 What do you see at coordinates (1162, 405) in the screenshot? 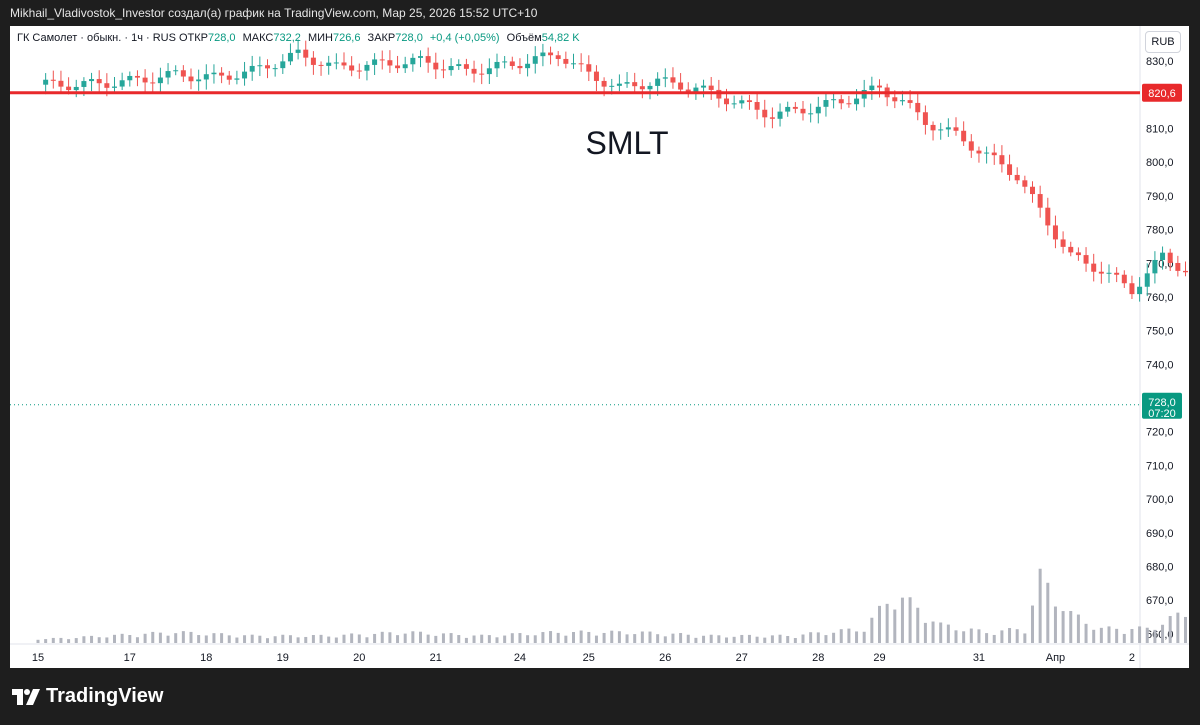
I see `current-price-tag` at bounding box center [1162, 405].